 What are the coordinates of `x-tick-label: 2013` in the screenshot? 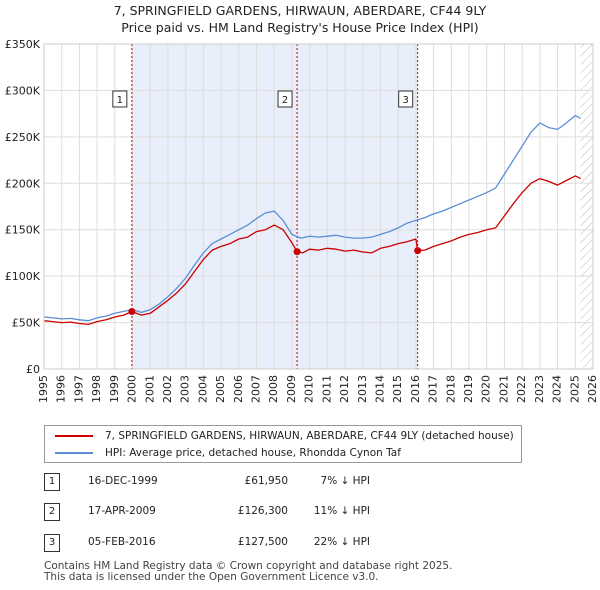 It's located at (362, 389).